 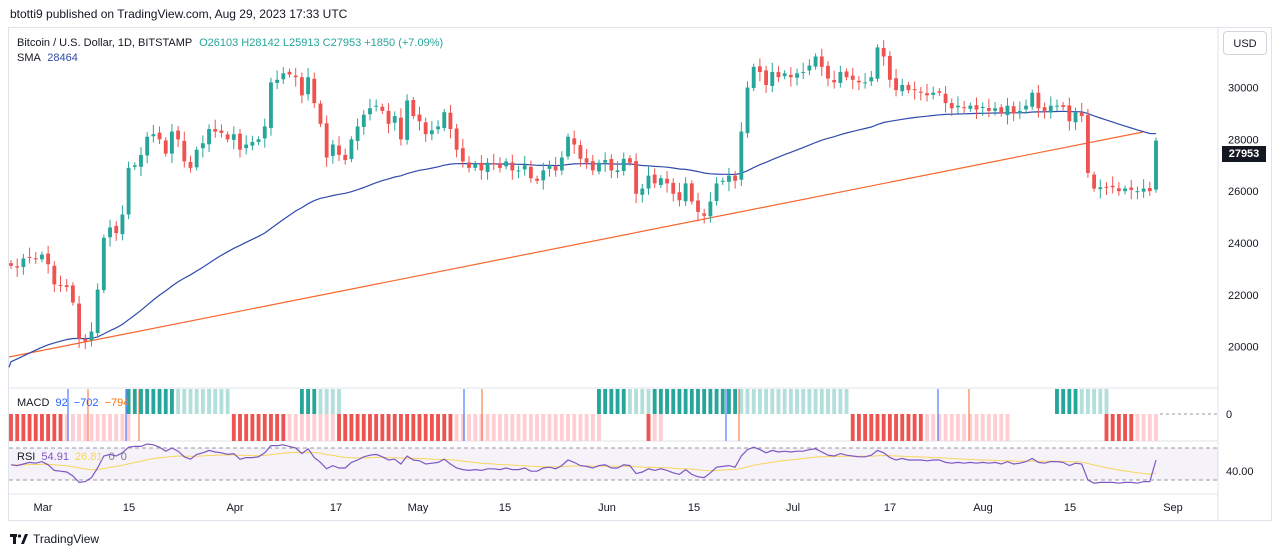 What do you see at coordinates (105, 43) in the screenshot?
I see `symbol-title: Bitcoin / U.S. Dollar, 1D, BITSTAMP` at bounding box center [105, 43].